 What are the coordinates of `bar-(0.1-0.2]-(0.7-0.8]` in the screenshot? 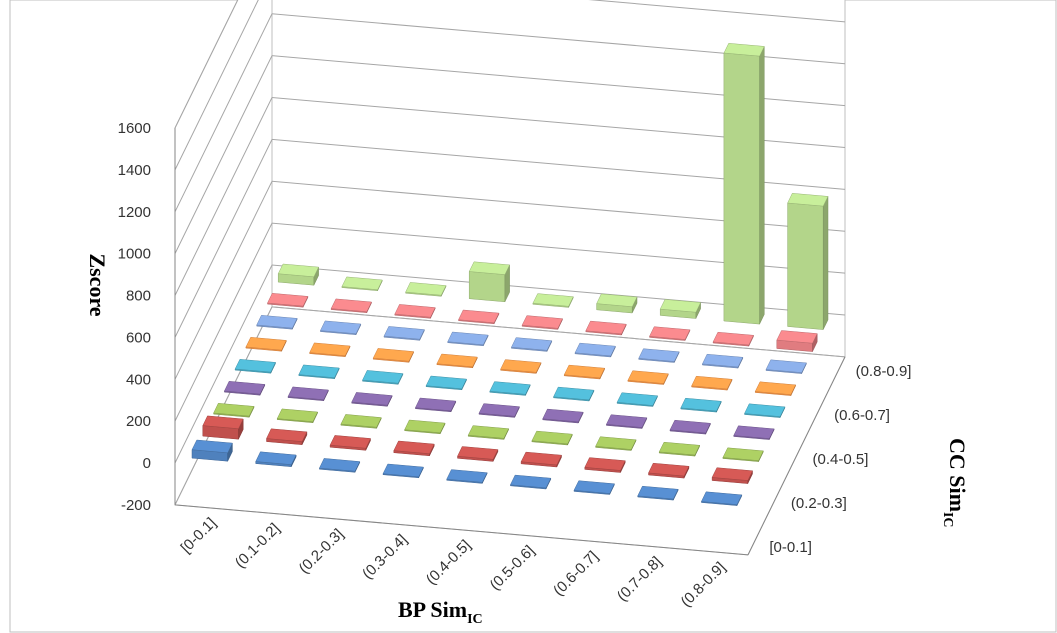 It's located at (351, 305).